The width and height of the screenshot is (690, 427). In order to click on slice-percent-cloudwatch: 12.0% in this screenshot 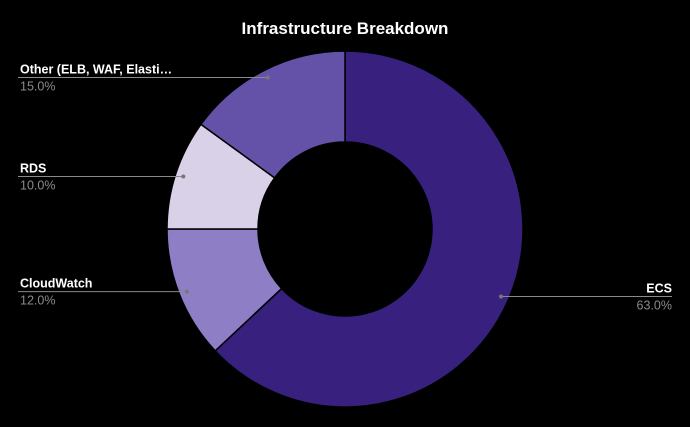, I will do `click(37, 301)`.